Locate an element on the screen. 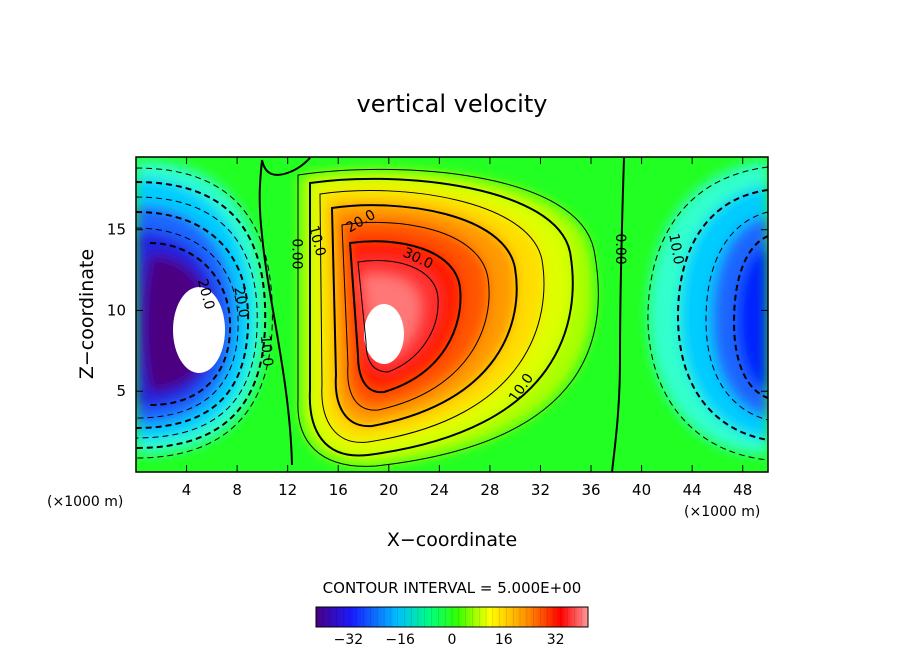  x-tick-label: 32 is located at coordinates (540, 490).